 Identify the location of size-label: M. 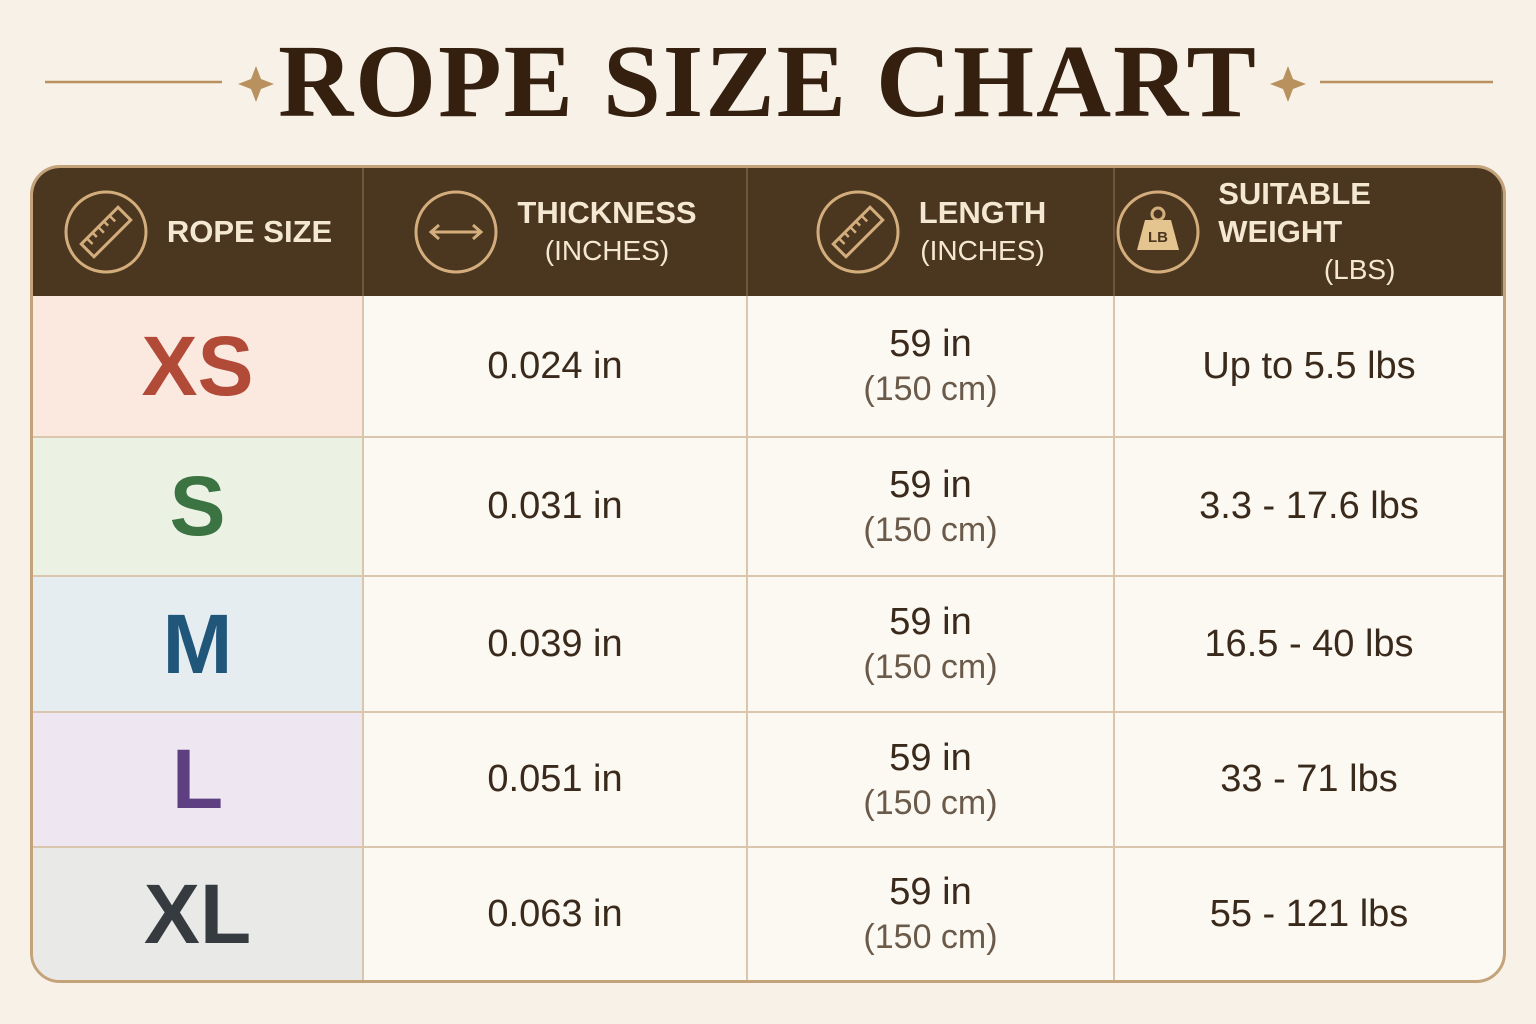
(197, 643).